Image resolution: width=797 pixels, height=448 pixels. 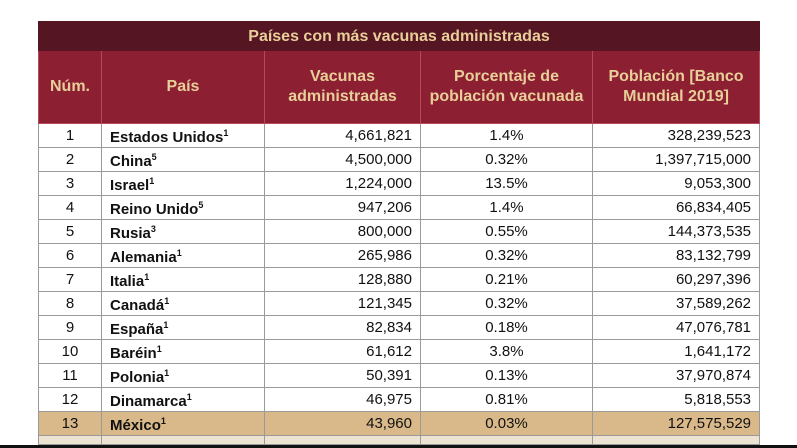 What do you see at coordinates (676, 327) in the screenshot?
I see `row-population: 47,076,781` at bounding box center [676, 327].